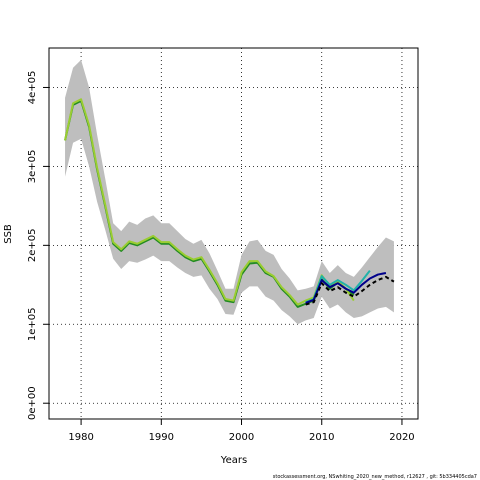 The height and width of the screenshot is (480, 480). I want to click on y-tick-label-4: 4e+05, so click(32, 88).